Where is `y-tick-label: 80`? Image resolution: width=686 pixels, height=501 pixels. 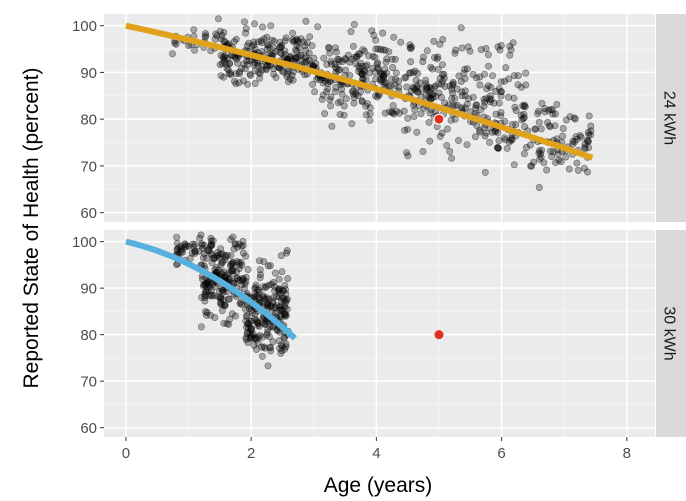 y-tick-label: 80 is located at coordinates (88, 335).